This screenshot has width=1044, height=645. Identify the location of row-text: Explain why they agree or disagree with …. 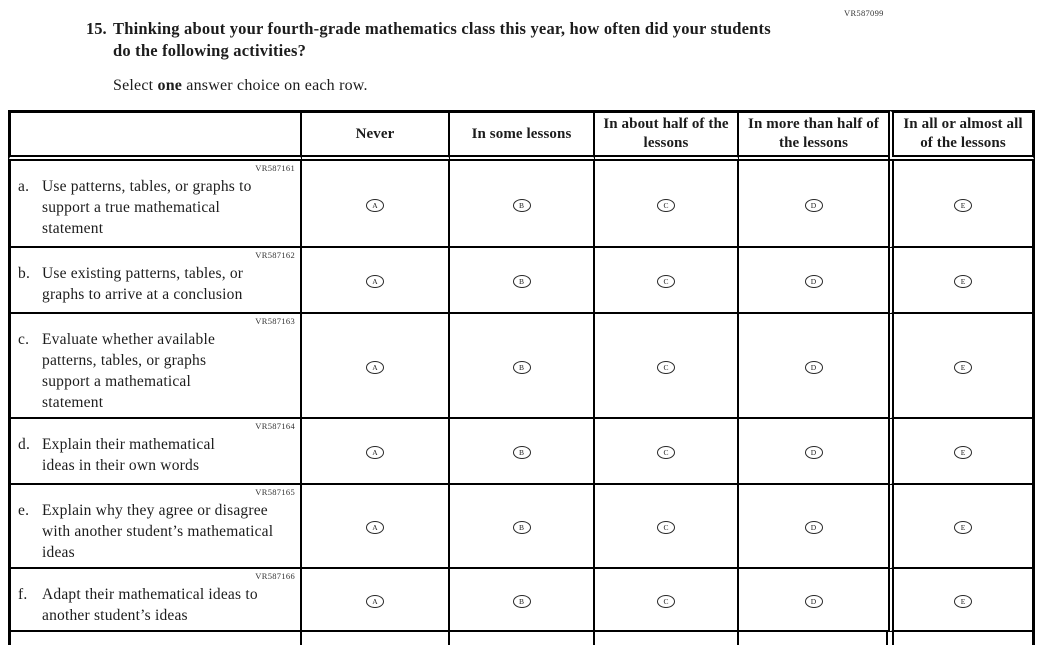
(158, 531).